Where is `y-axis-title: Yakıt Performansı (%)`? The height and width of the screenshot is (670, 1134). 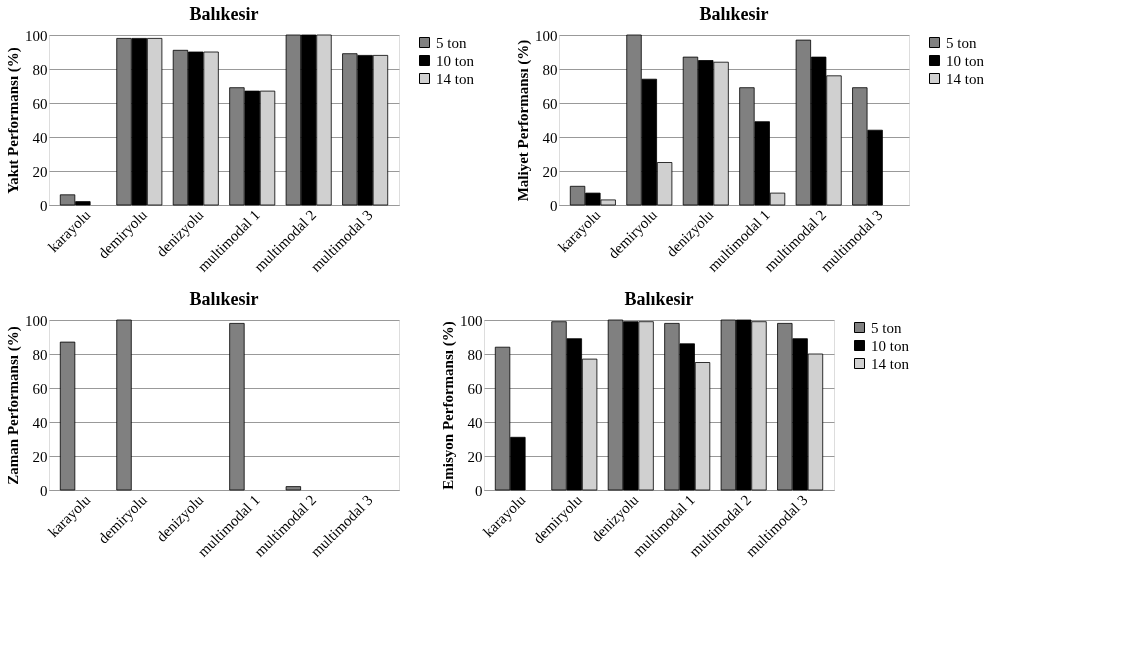 y-axis-title: Yakıt Performansı (%) is located at coordinates (13, 120).